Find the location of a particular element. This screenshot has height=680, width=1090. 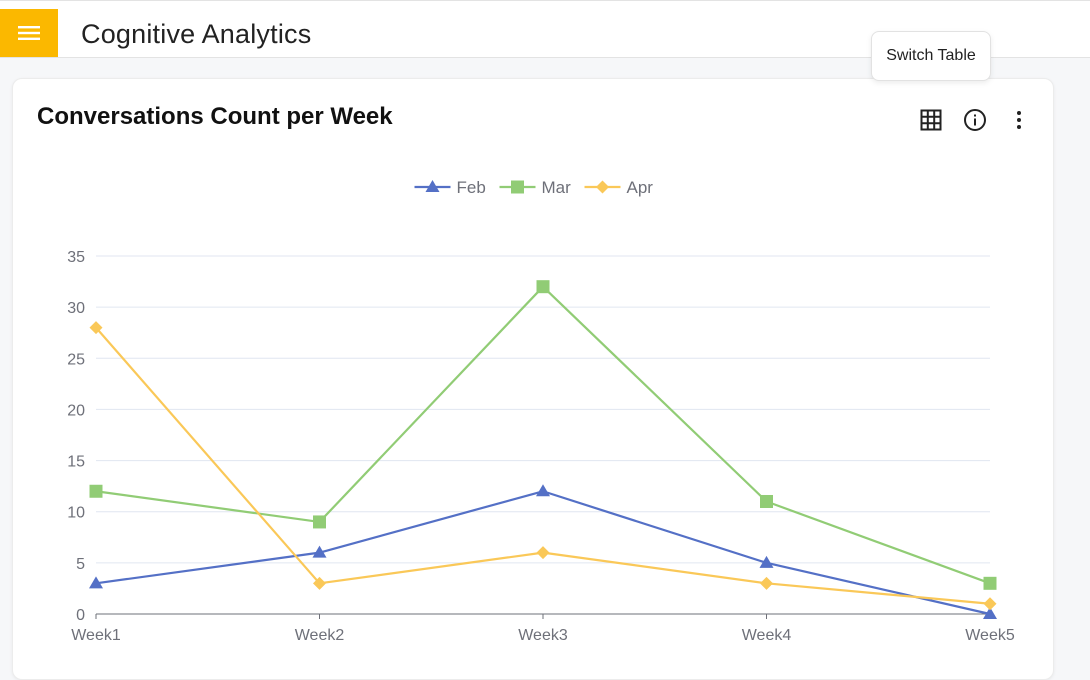

x-tick-label: Week3 is located at coordinates (543, 635).